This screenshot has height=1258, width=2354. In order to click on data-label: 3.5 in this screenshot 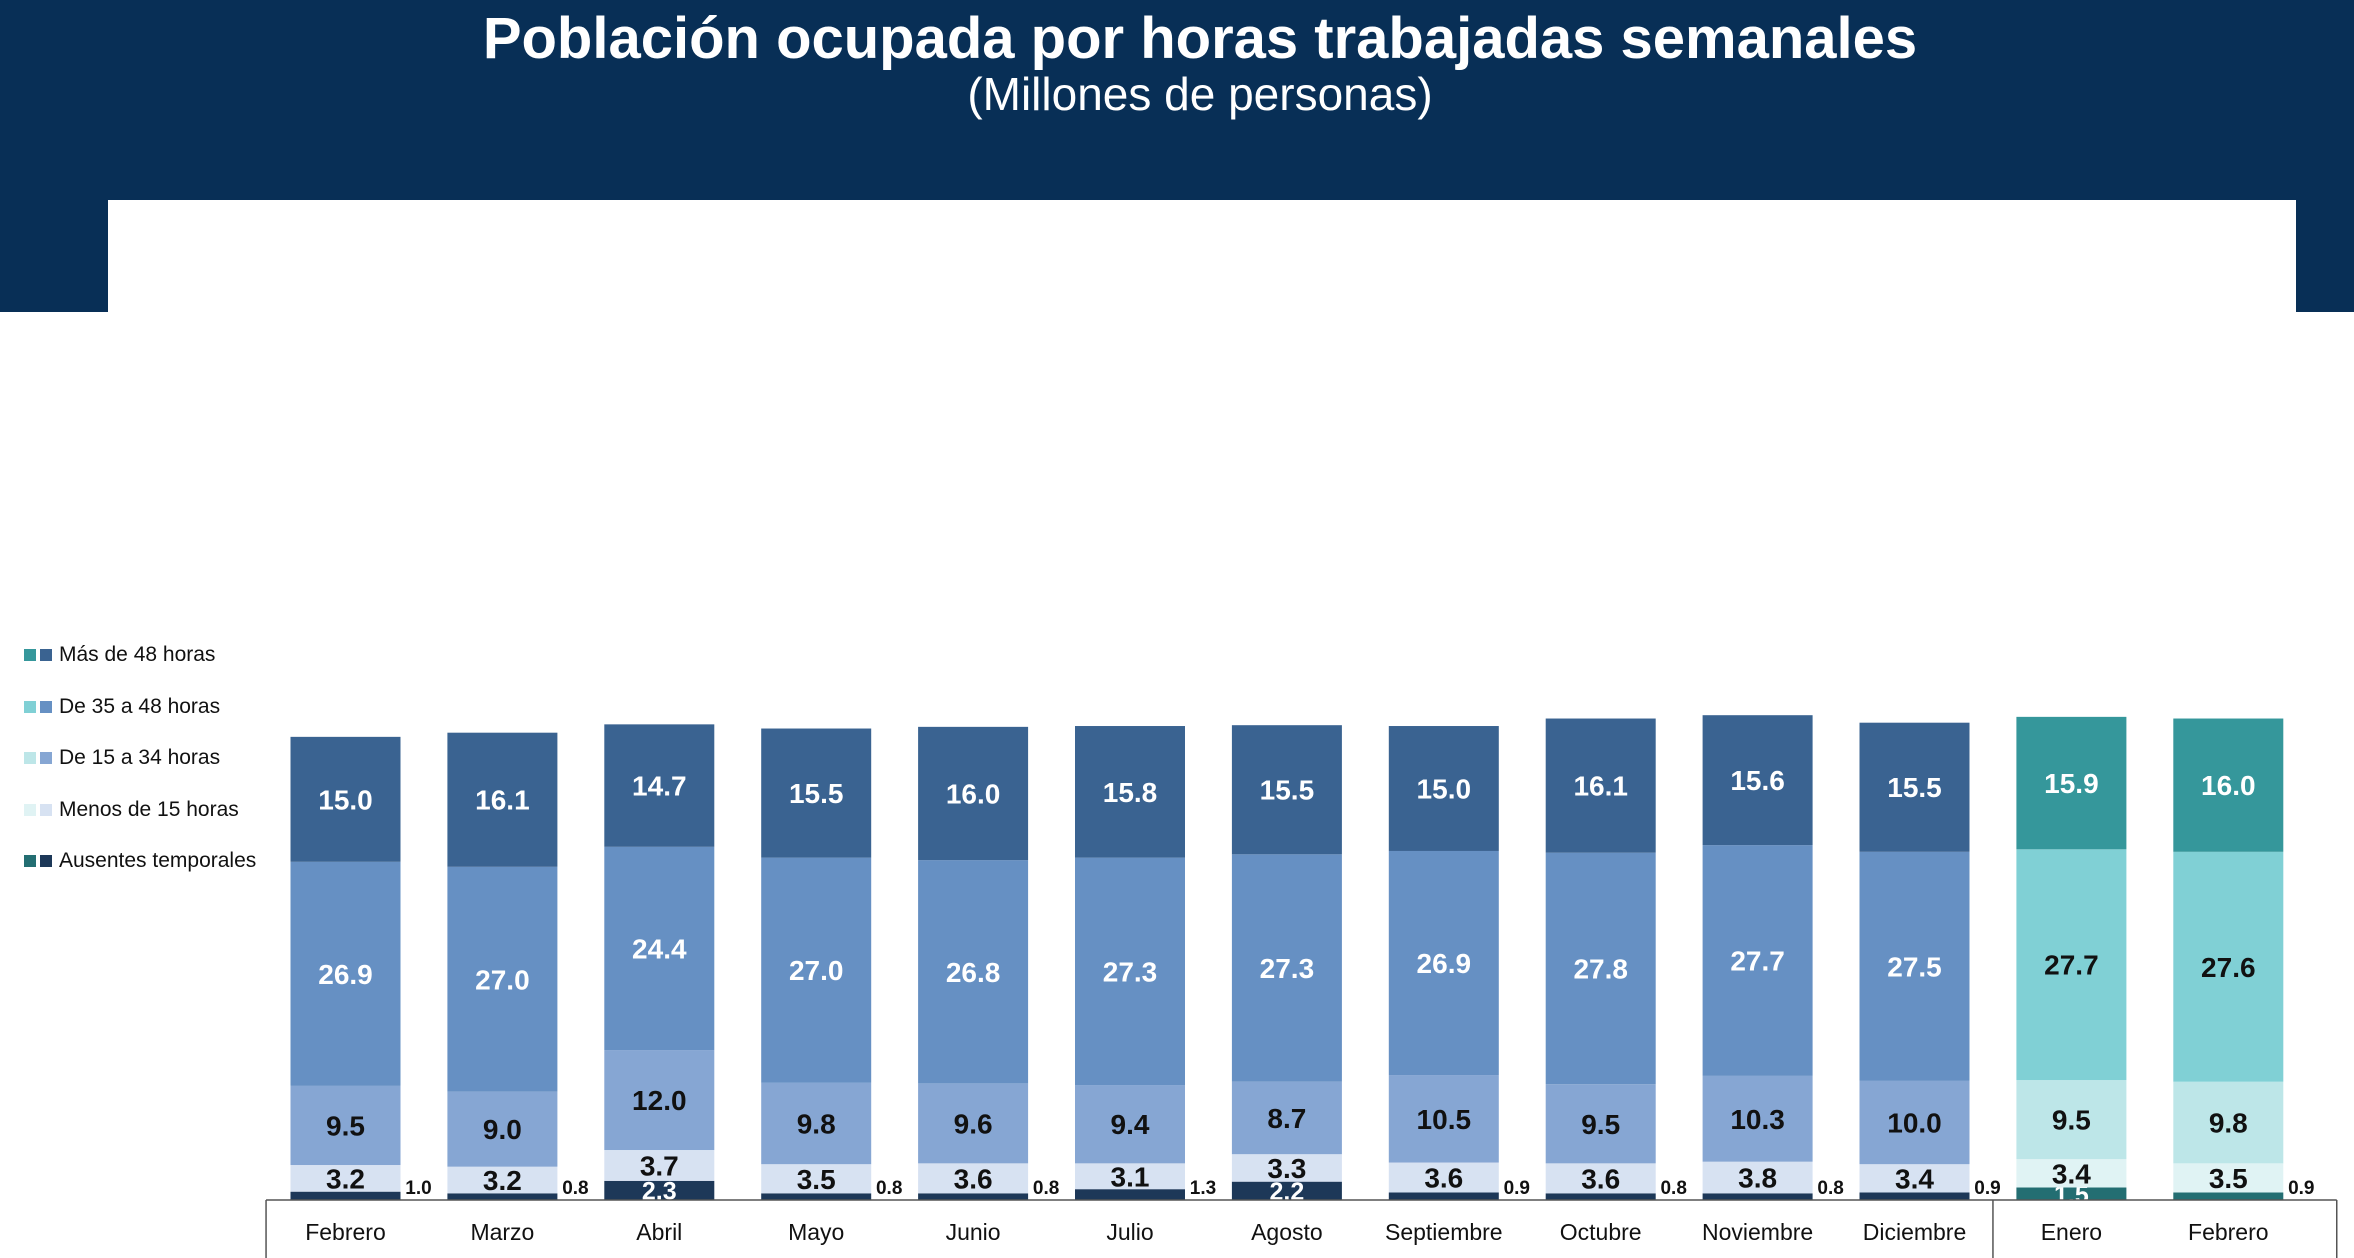, I will do `click(2228, 1178)`.